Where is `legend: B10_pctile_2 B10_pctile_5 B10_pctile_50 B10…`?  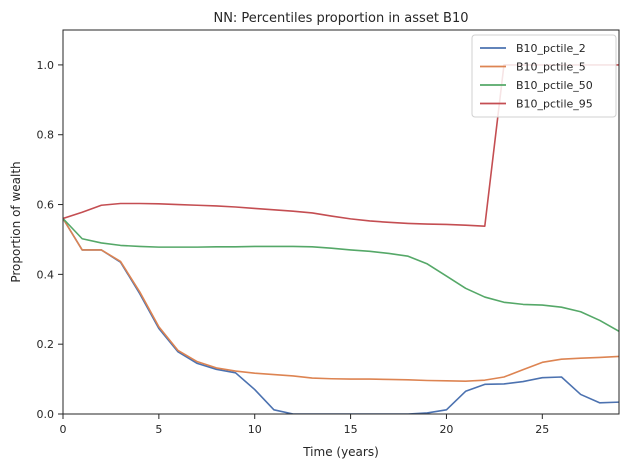 legend: B10_pctile_2 B10_pctile_5 B10_pctile_50 B10… is located at coordinates (544, 76).